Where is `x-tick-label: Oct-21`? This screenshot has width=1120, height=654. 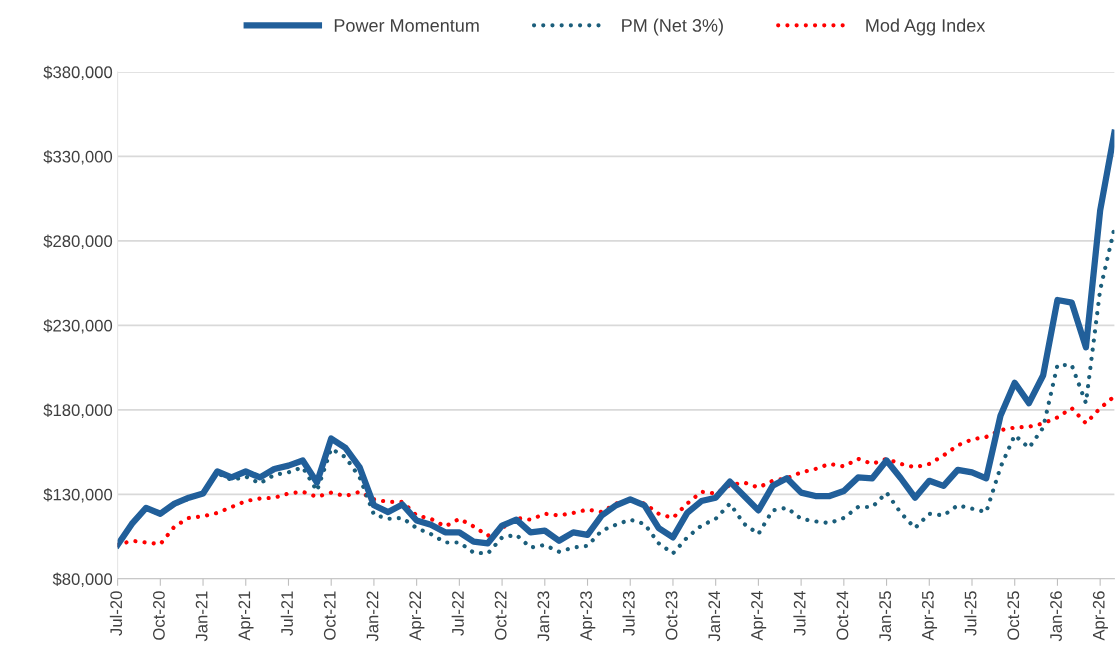
x-tick-label: Oct-21 is located at coordinates (329, 615).